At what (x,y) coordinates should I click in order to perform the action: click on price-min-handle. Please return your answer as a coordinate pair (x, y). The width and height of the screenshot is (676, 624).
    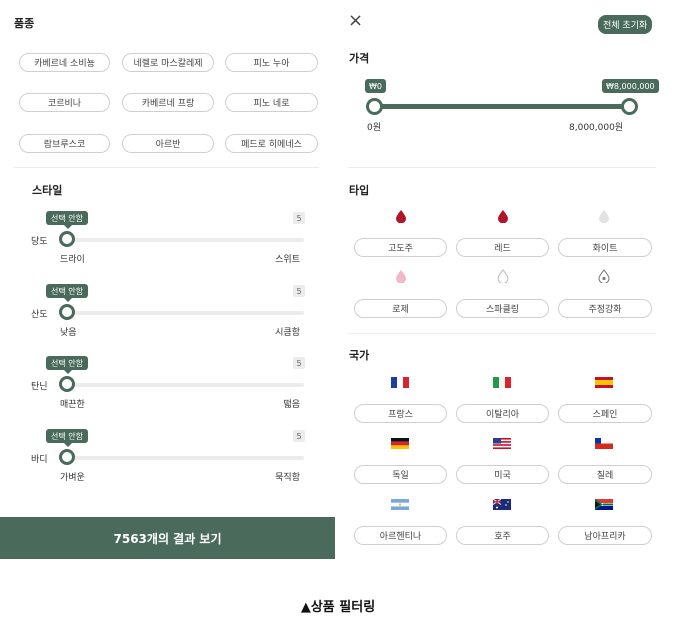
    Looking at the image, I should click on (374, 106).